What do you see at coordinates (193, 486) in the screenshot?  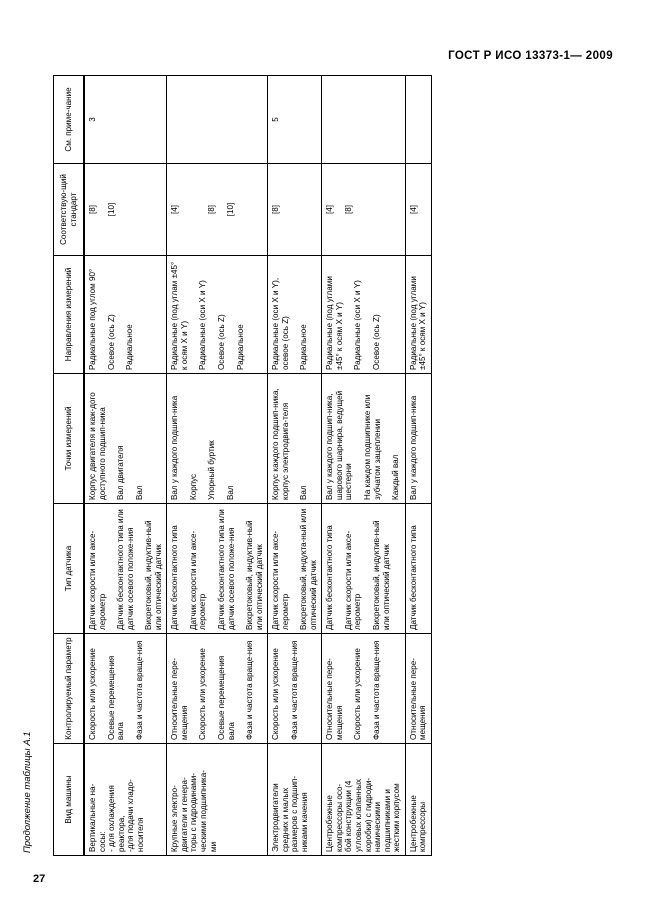 I see `cell-line: Корпус` at bounding box center [193, 486].